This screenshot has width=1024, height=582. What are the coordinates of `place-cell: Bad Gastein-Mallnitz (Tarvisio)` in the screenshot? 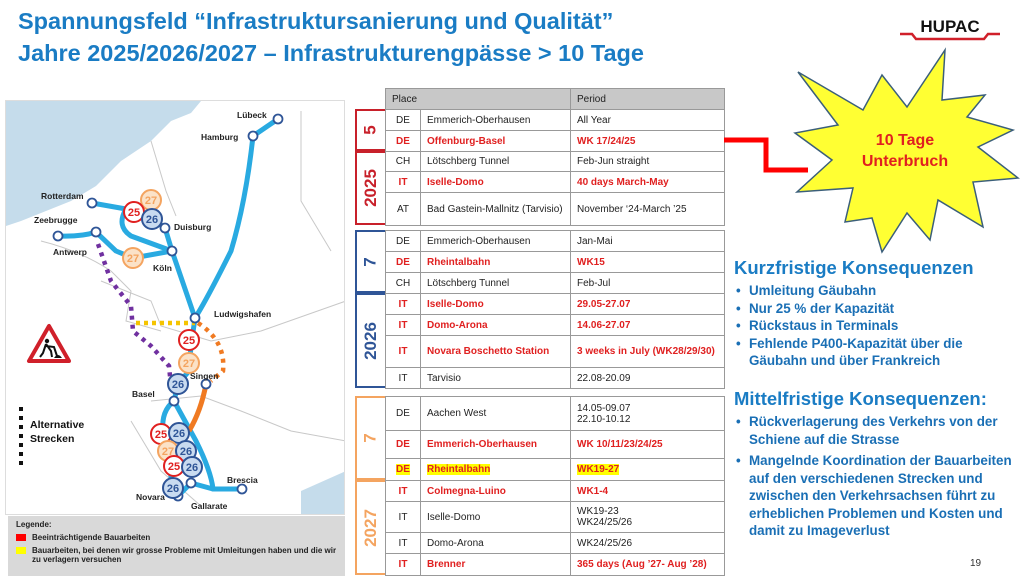 It's located at (495, 209).